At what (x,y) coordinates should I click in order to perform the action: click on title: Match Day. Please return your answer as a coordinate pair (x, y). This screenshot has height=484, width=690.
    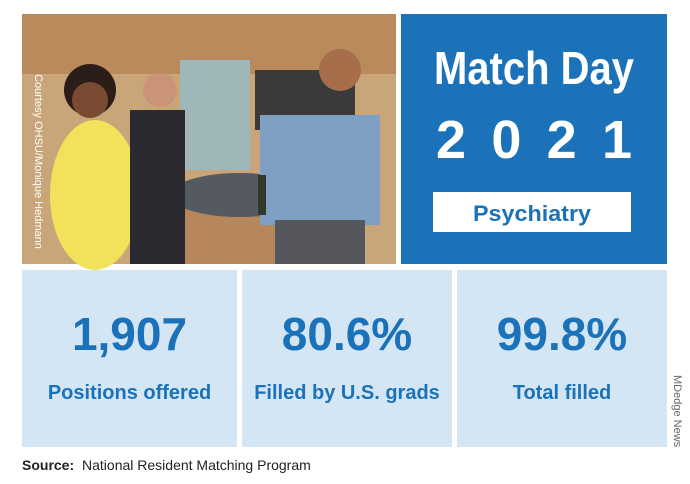
    Looking at the image, I should click on (534, 68).